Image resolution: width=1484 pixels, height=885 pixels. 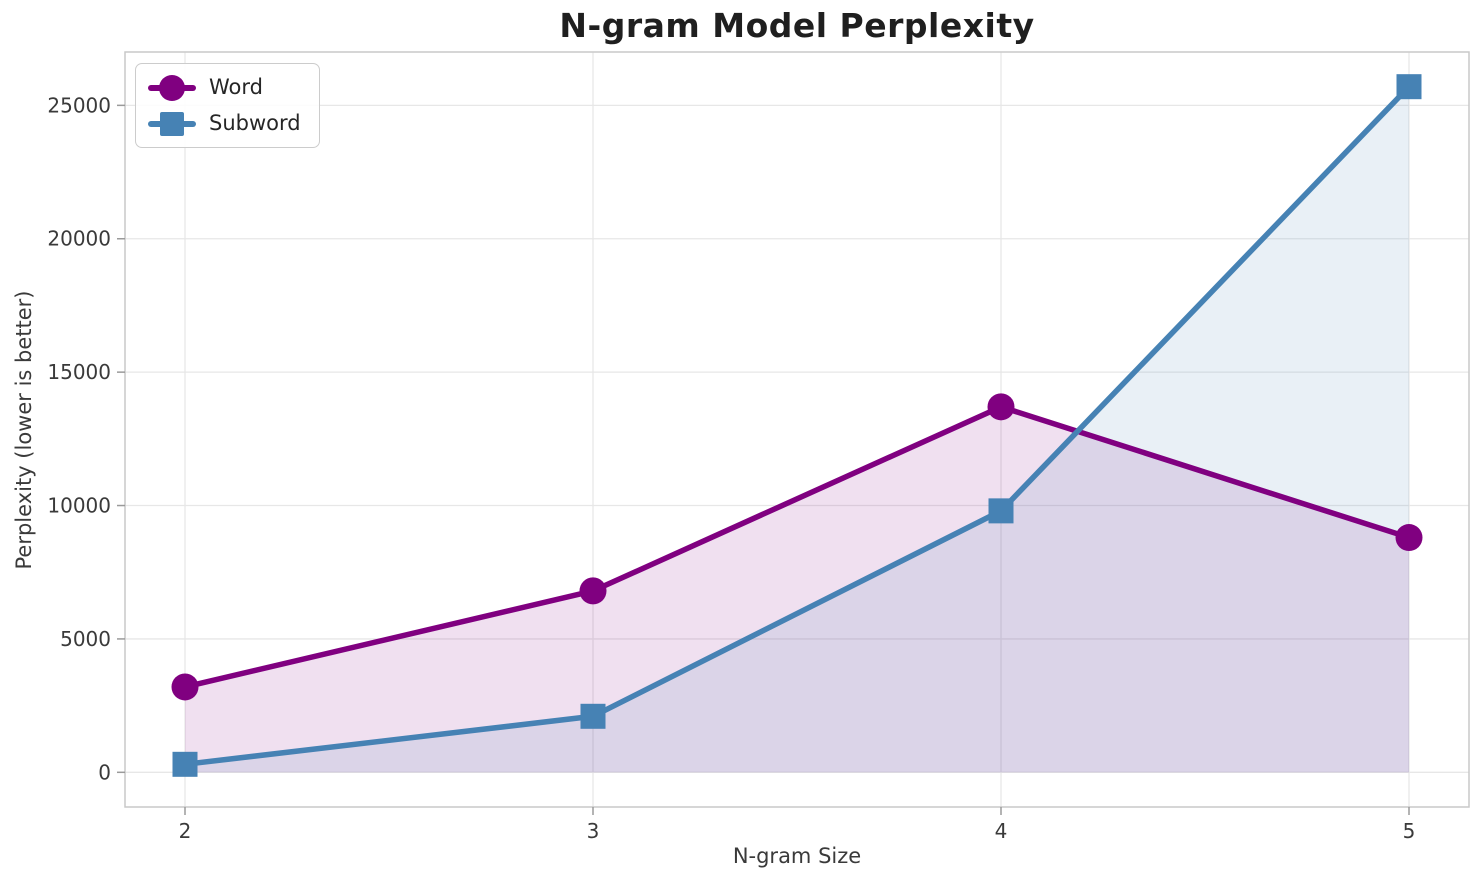 I want to click on y-tick-label: 10000, so click(x=79, y=506).